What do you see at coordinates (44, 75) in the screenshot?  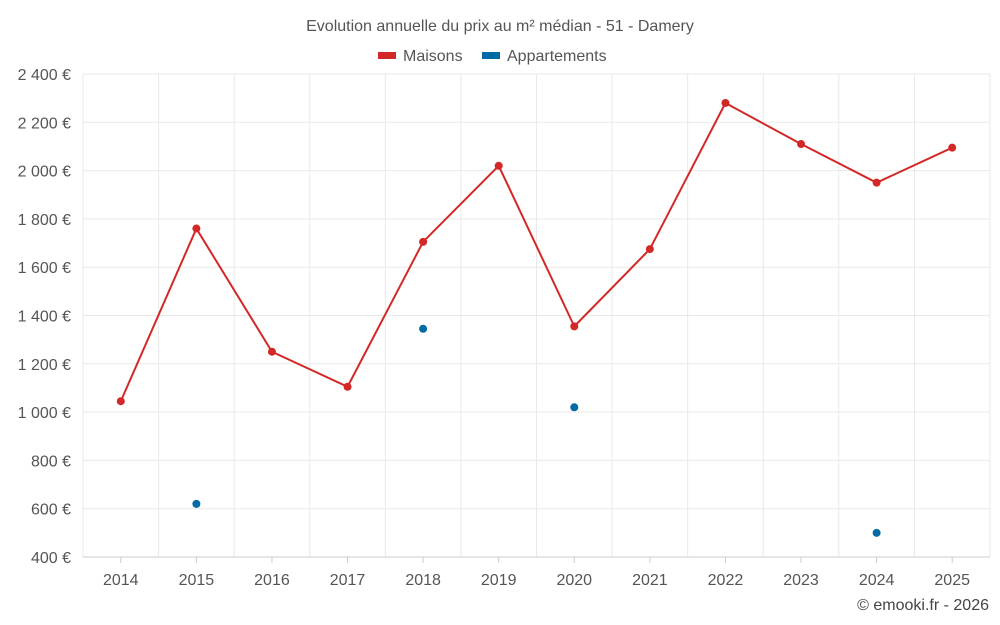 I see `y-tick-label: 2 400 €` at bounding box center [44, 75].